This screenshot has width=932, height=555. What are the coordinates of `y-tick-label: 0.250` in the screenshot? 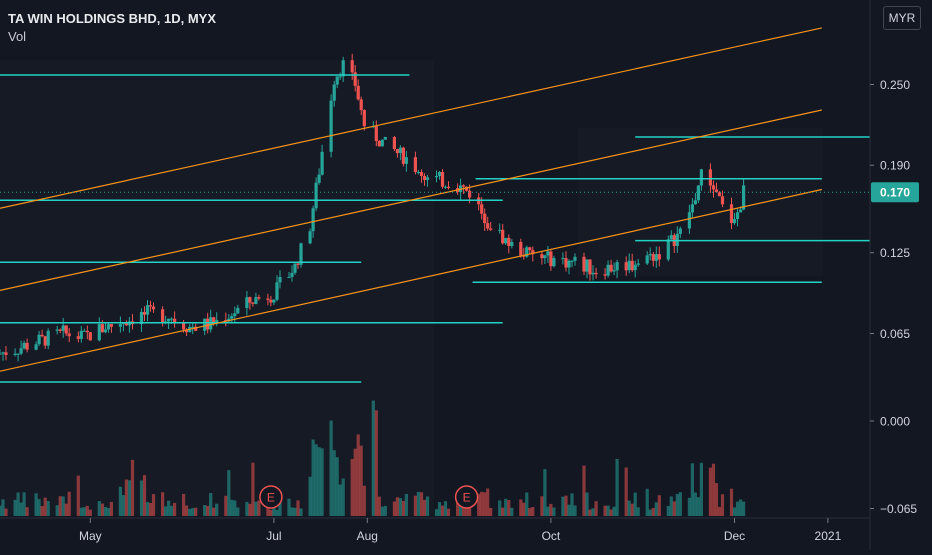 It's located at (895, 85).